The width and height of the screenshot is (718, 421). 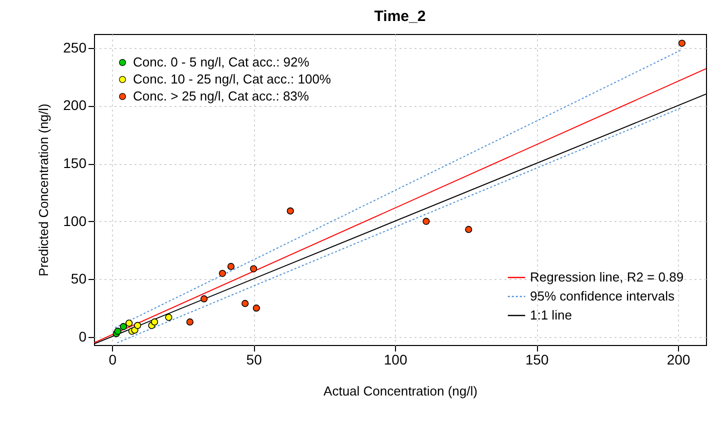 What do you see at coordinates (78, 278) in the screenshot?
I see `y-tick-label: 50` at bounding box center [78, 278].